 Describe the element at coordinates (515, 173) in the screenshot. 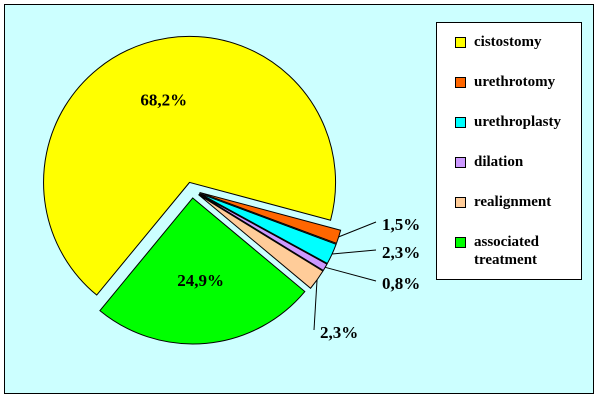

I see `legend-item: dilation` at that location.